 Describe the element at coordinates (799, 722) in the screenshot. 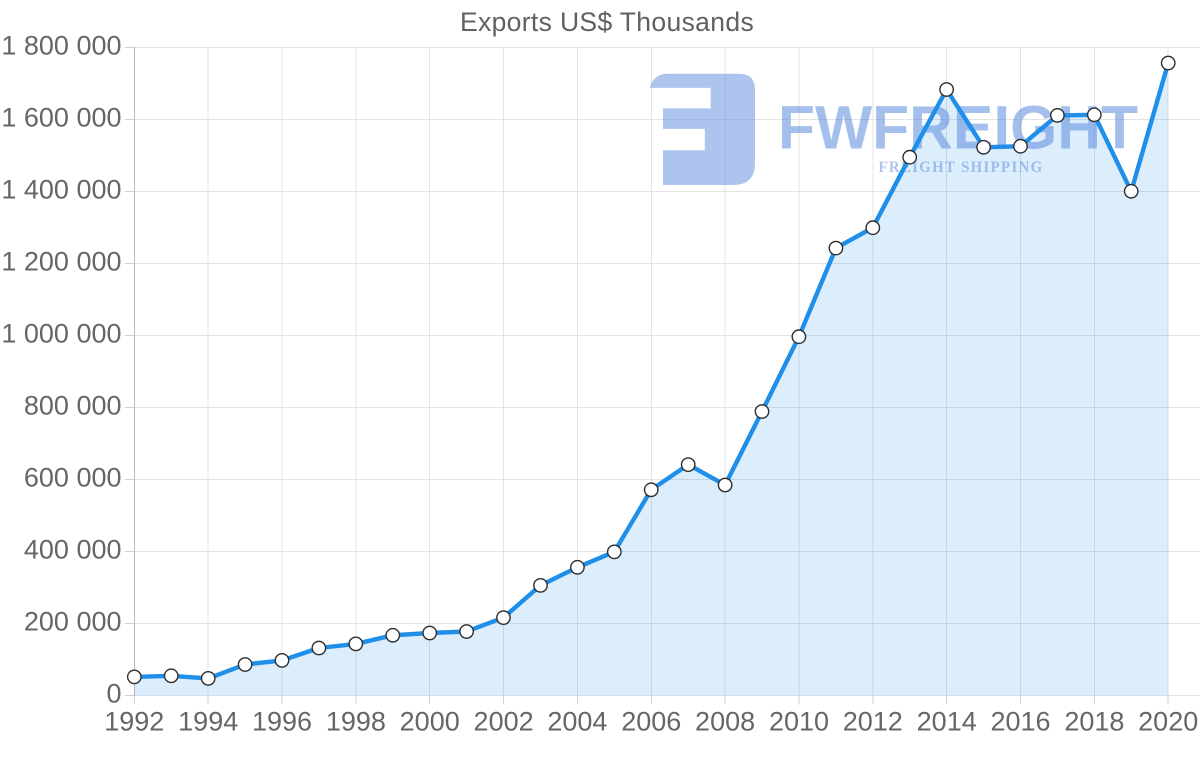

I see `svg-text: 2010` at that location.